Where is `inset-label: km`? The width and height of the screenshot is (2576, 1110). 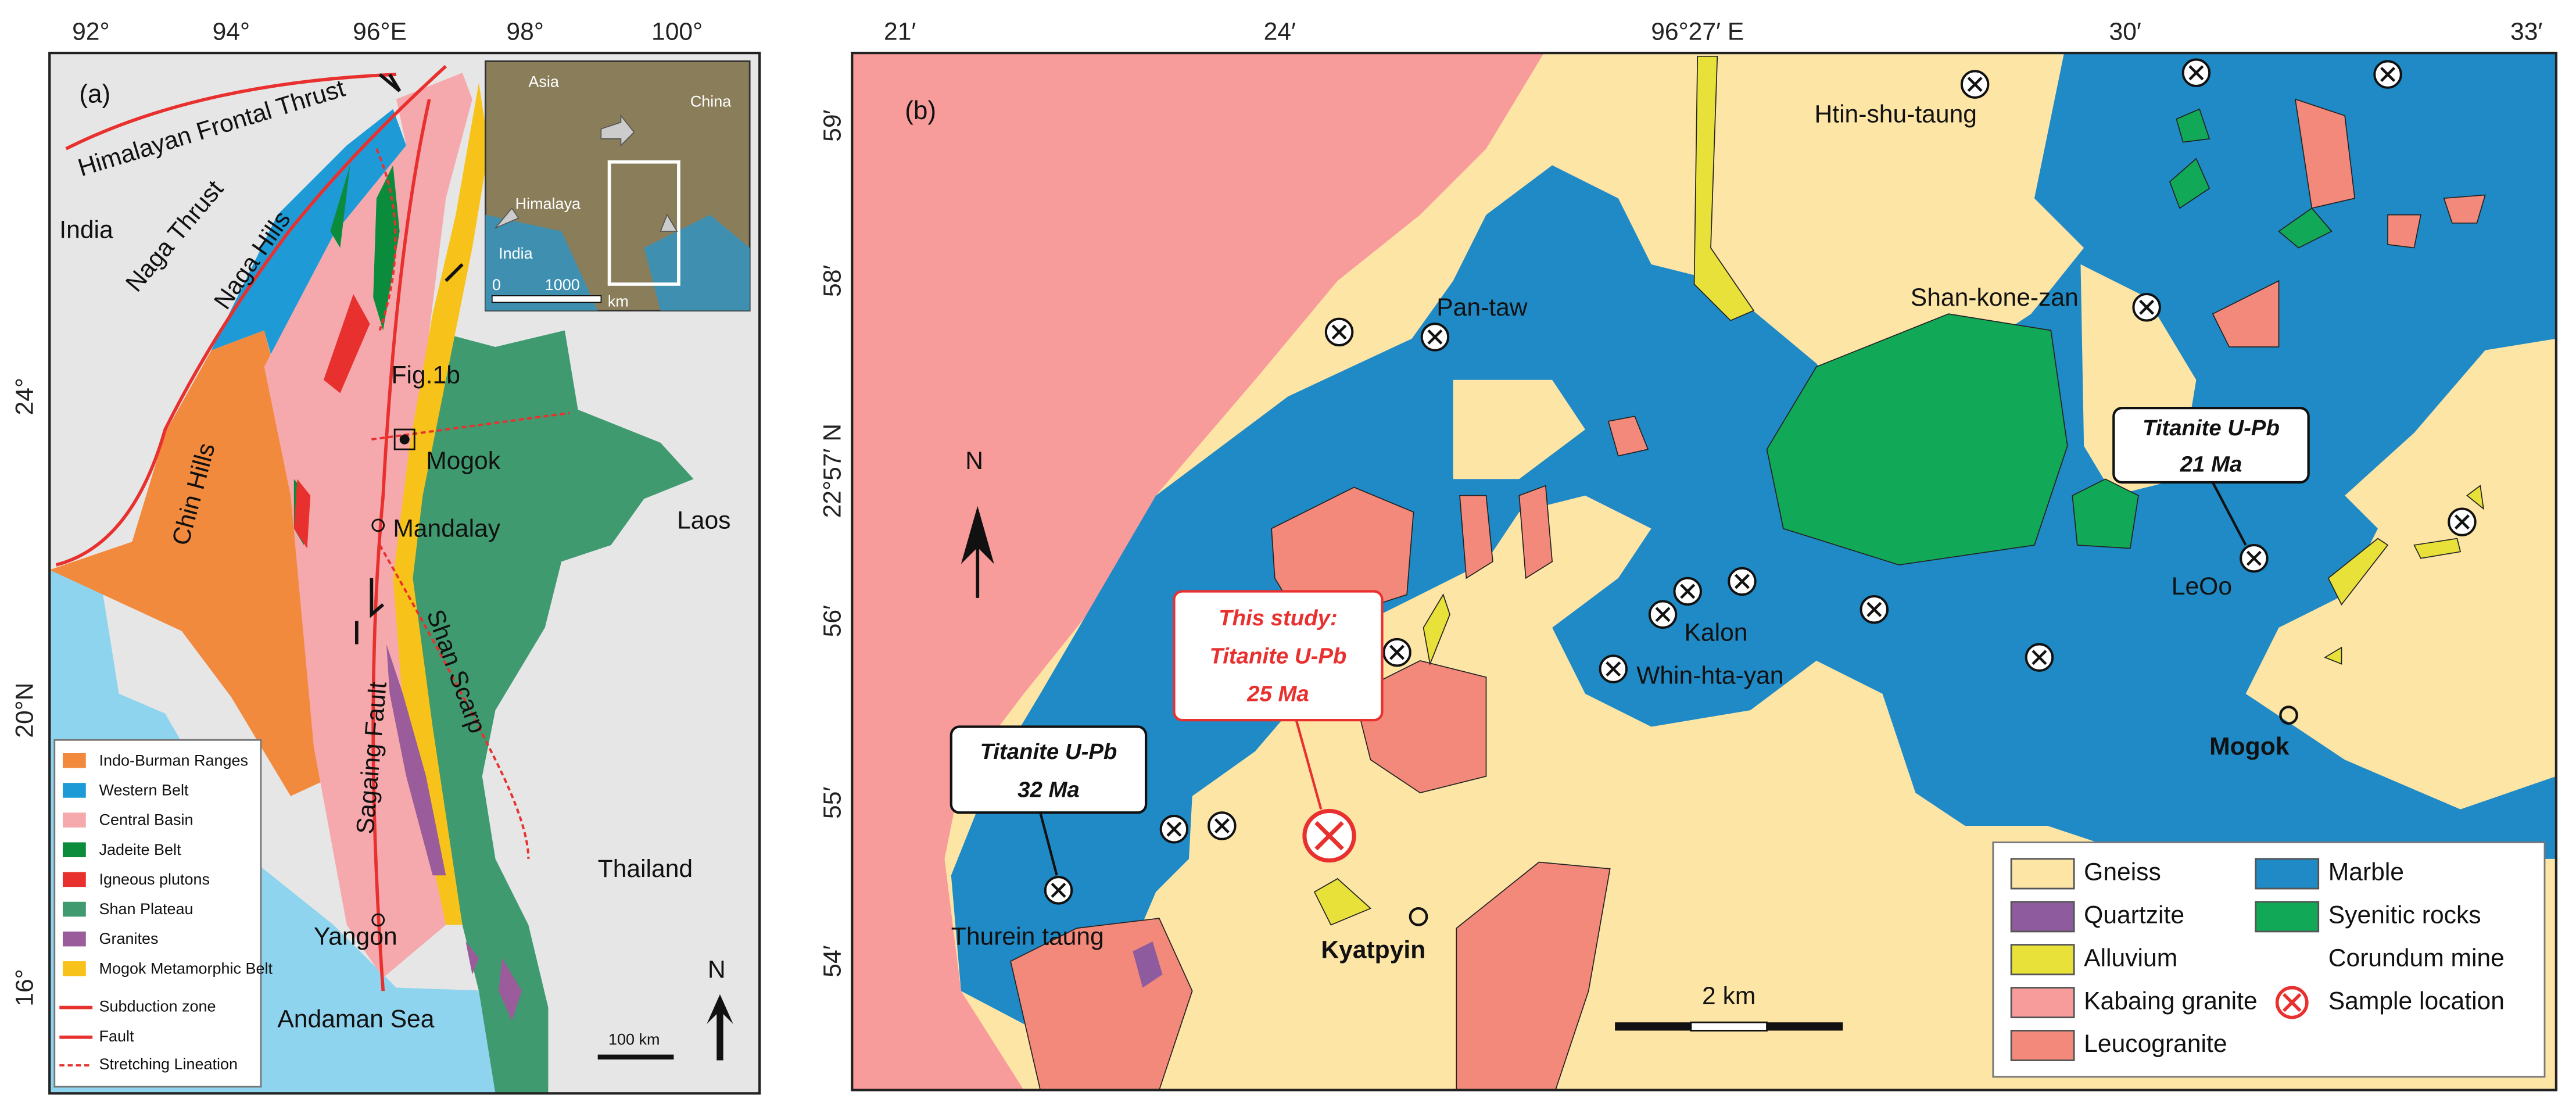
inset-label: km is located at coordinates (618, 301).